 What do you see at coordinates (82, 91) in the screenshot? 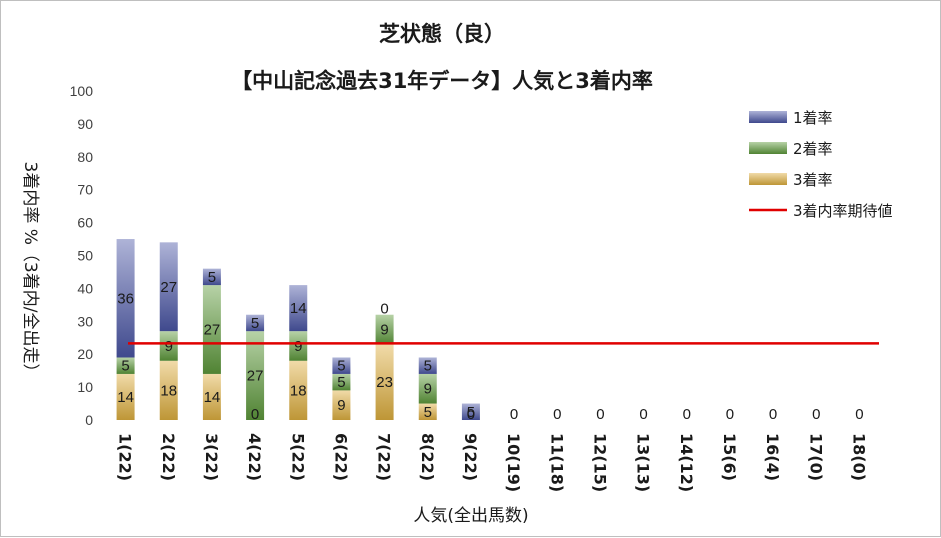
I see `y-tick-label: 100` at bounding box center [82, 91].